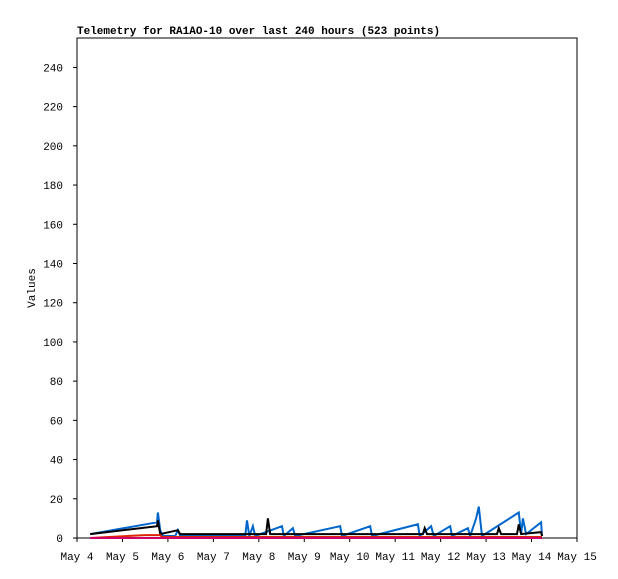 This screenshot has width=618, height=579. What do you see at coordinates (53, 265) in the screenshot?
I see `y-tick-label: 140` at bounding box center [53, 265].